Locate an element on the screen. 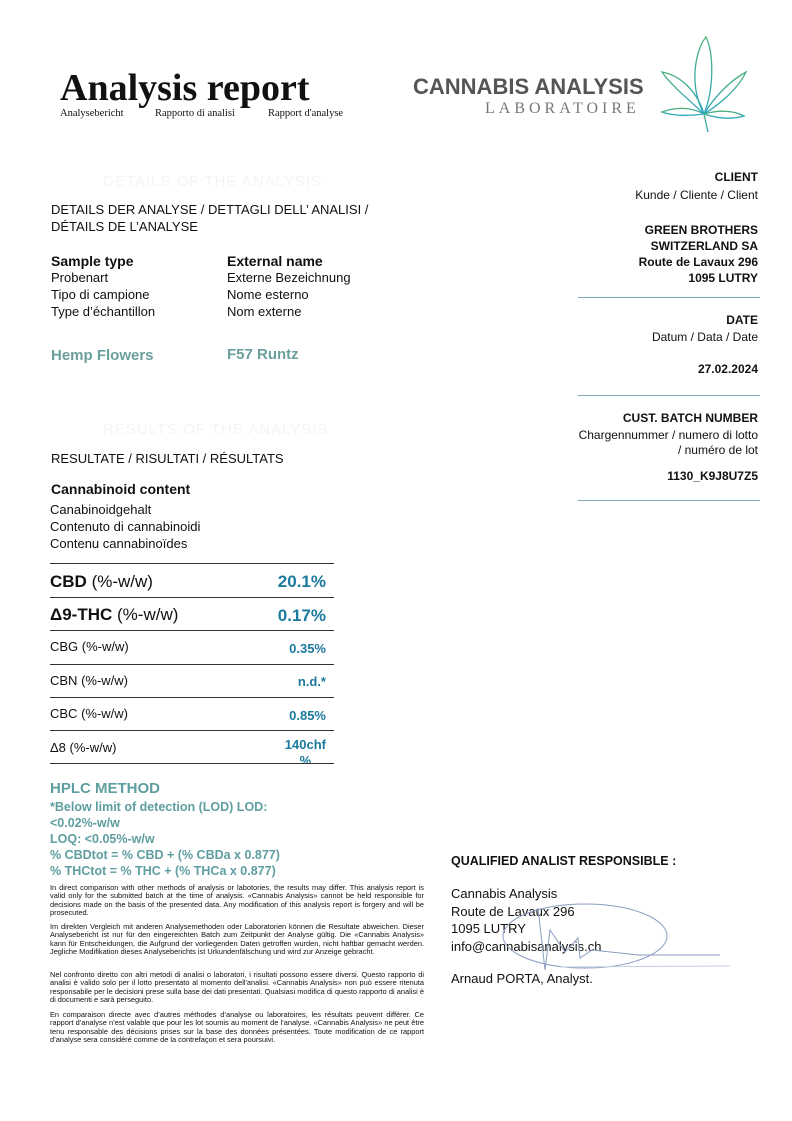 The image size is (792, 1121). subtitle-it: Rapporto di analisi is located at coordinates (195, 113).